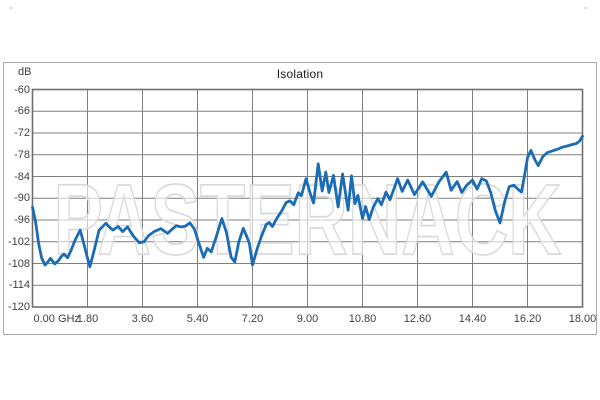  What do you see at coordinates (25, 72) in the screenshot?
I see `y-axis-unit-label: dB` at bounding box center [25, 72].